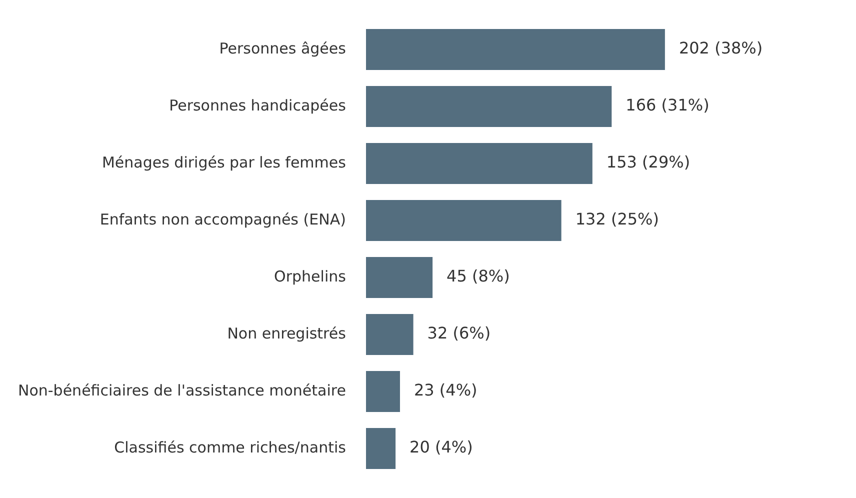  I want to click on data-label: 45 (8%), so click(478, 276).